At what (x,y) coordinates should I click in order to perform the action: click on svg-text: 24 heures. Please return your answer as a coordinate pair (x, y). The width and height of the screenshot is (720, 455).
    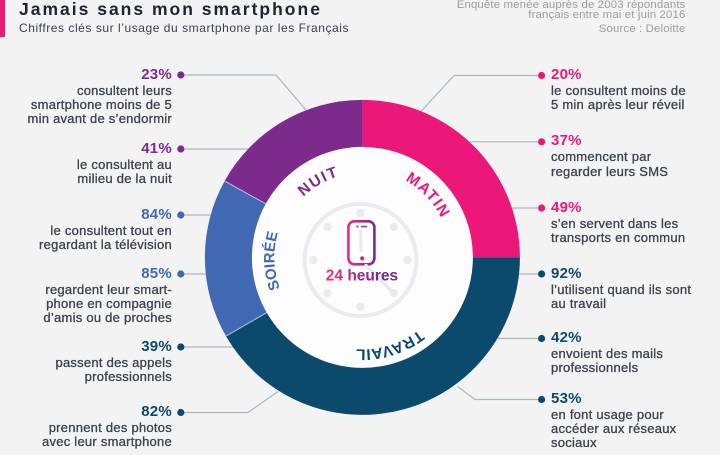
    Looking at the image, I should click on (362, 276).